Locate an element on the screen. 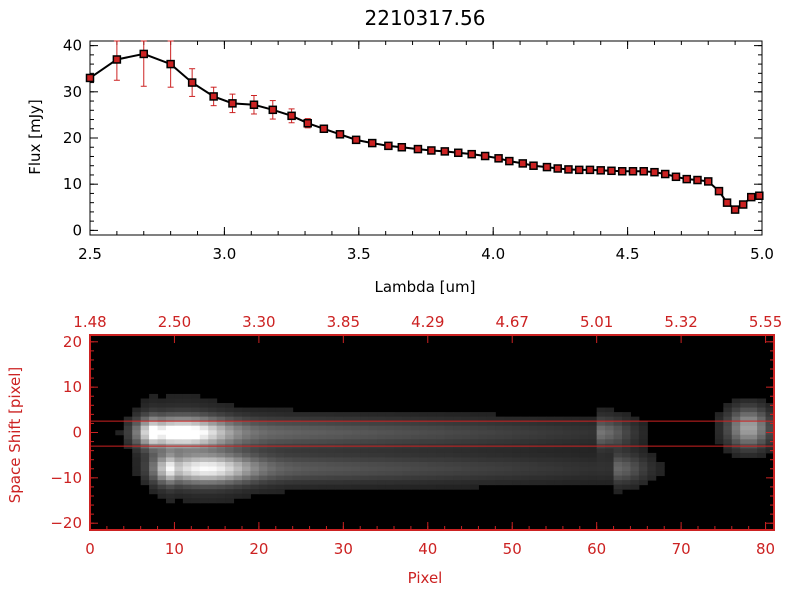 The image size is (800, 600). spectrum-ylabel: Flux [mJy] is located at coordinates (35, 137).